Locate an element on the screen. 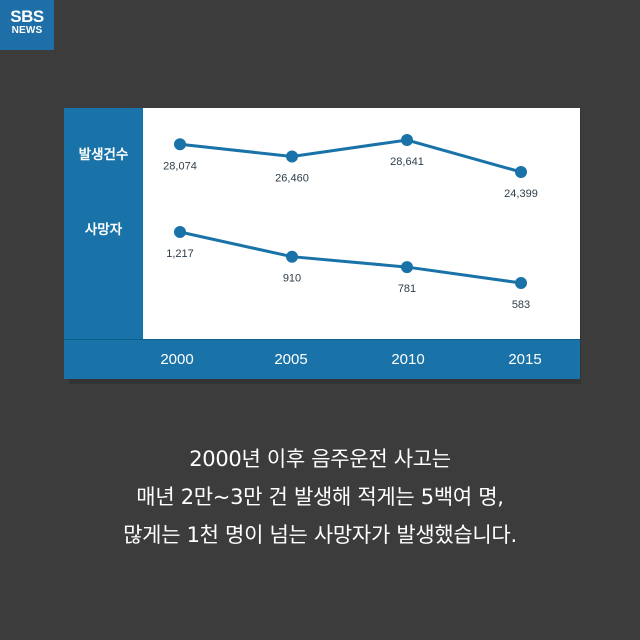 Image resolution: width=640 pixels, height=640 pixels. data-label: 1,217 is located at coordinates (180, 254).